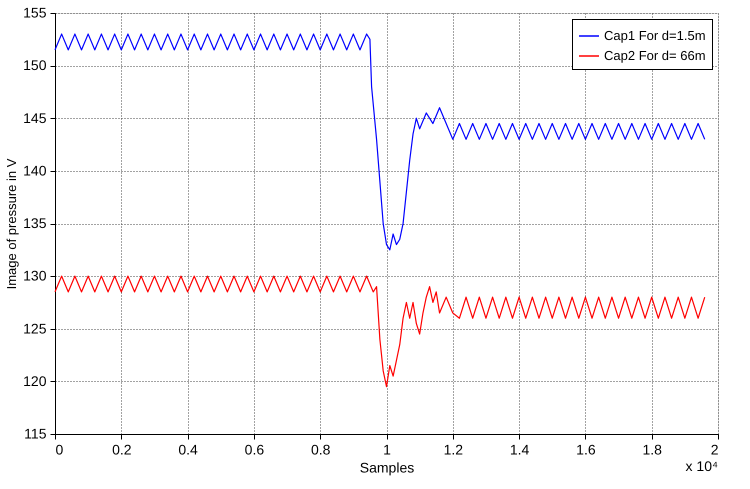 This screenshot has width=750, height=489. What do you see at coordinates (35, 328) in the screenshot?
I see `y-tick-label: 125` at bounding box center [35, 328].